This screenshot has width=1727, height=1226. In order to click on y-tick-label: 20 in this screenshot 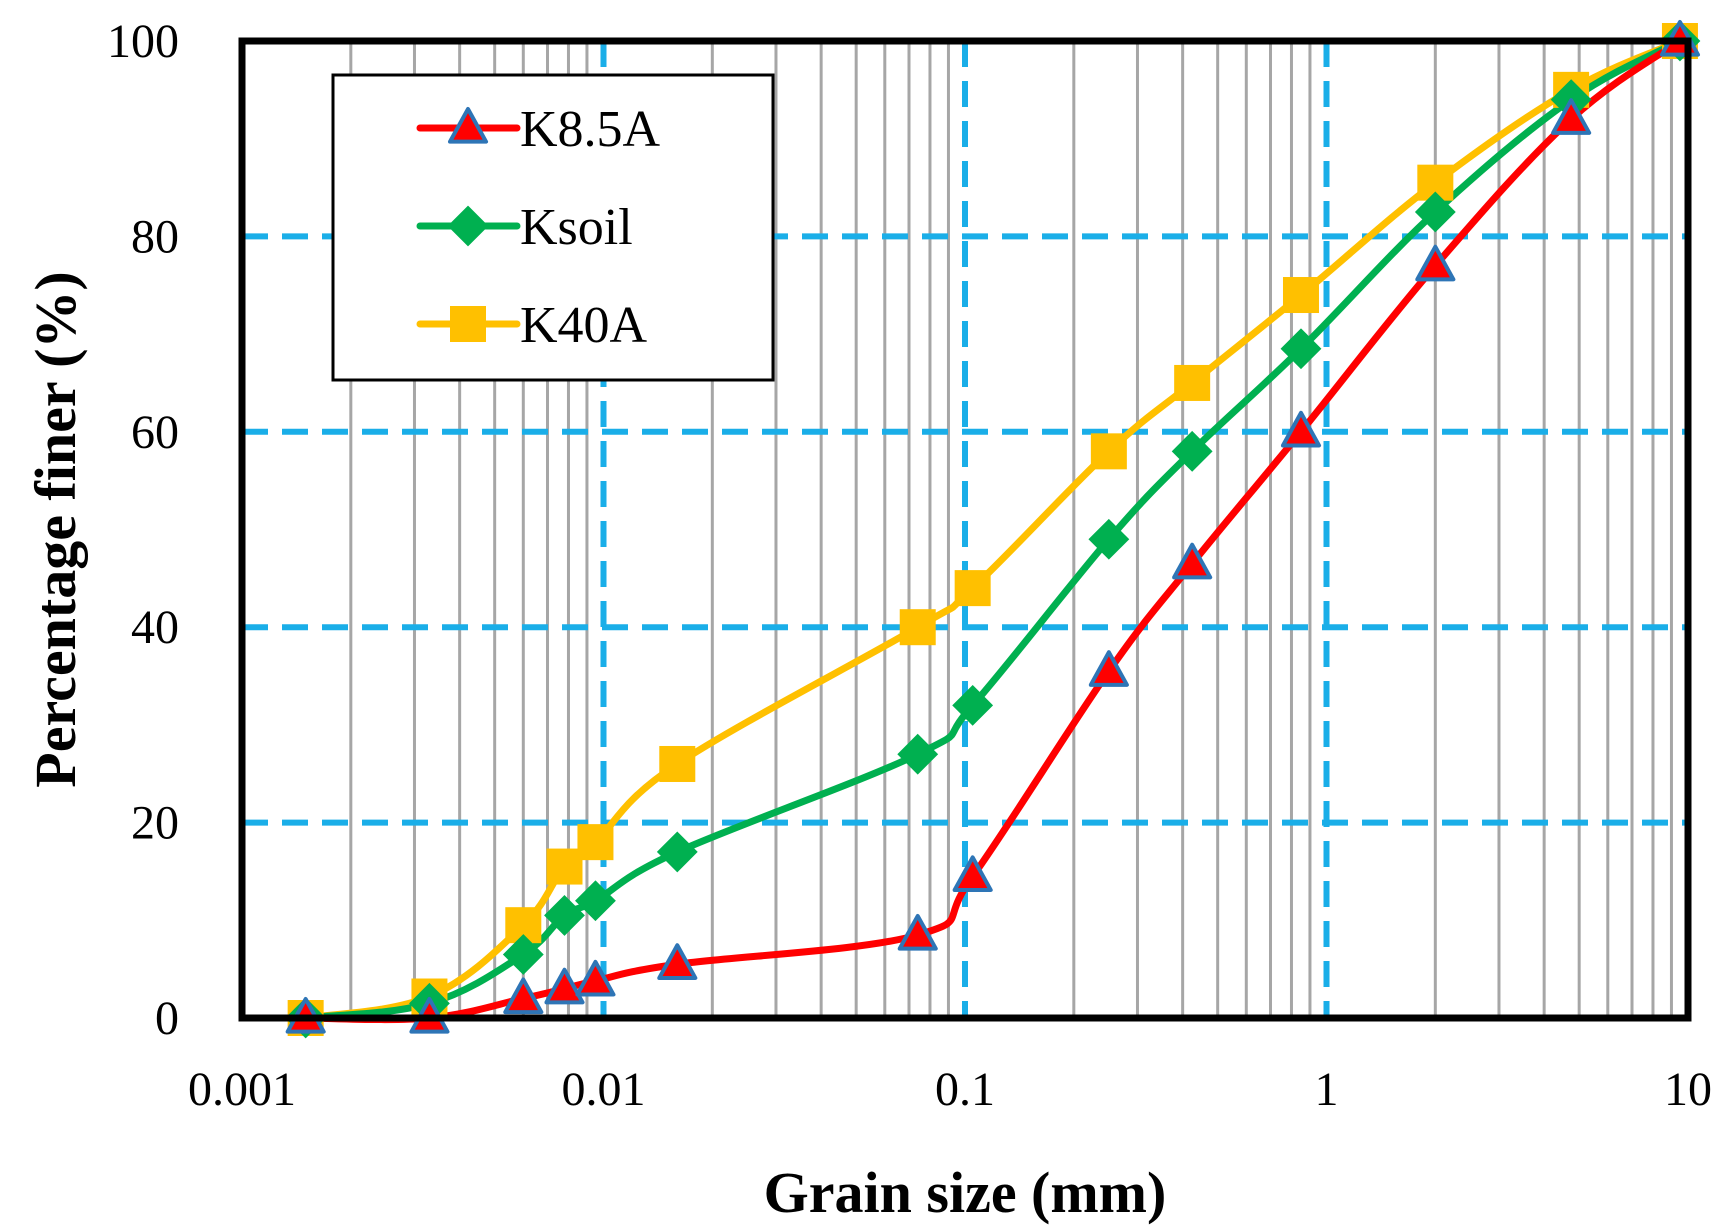, I will do `click(155, 823)`.